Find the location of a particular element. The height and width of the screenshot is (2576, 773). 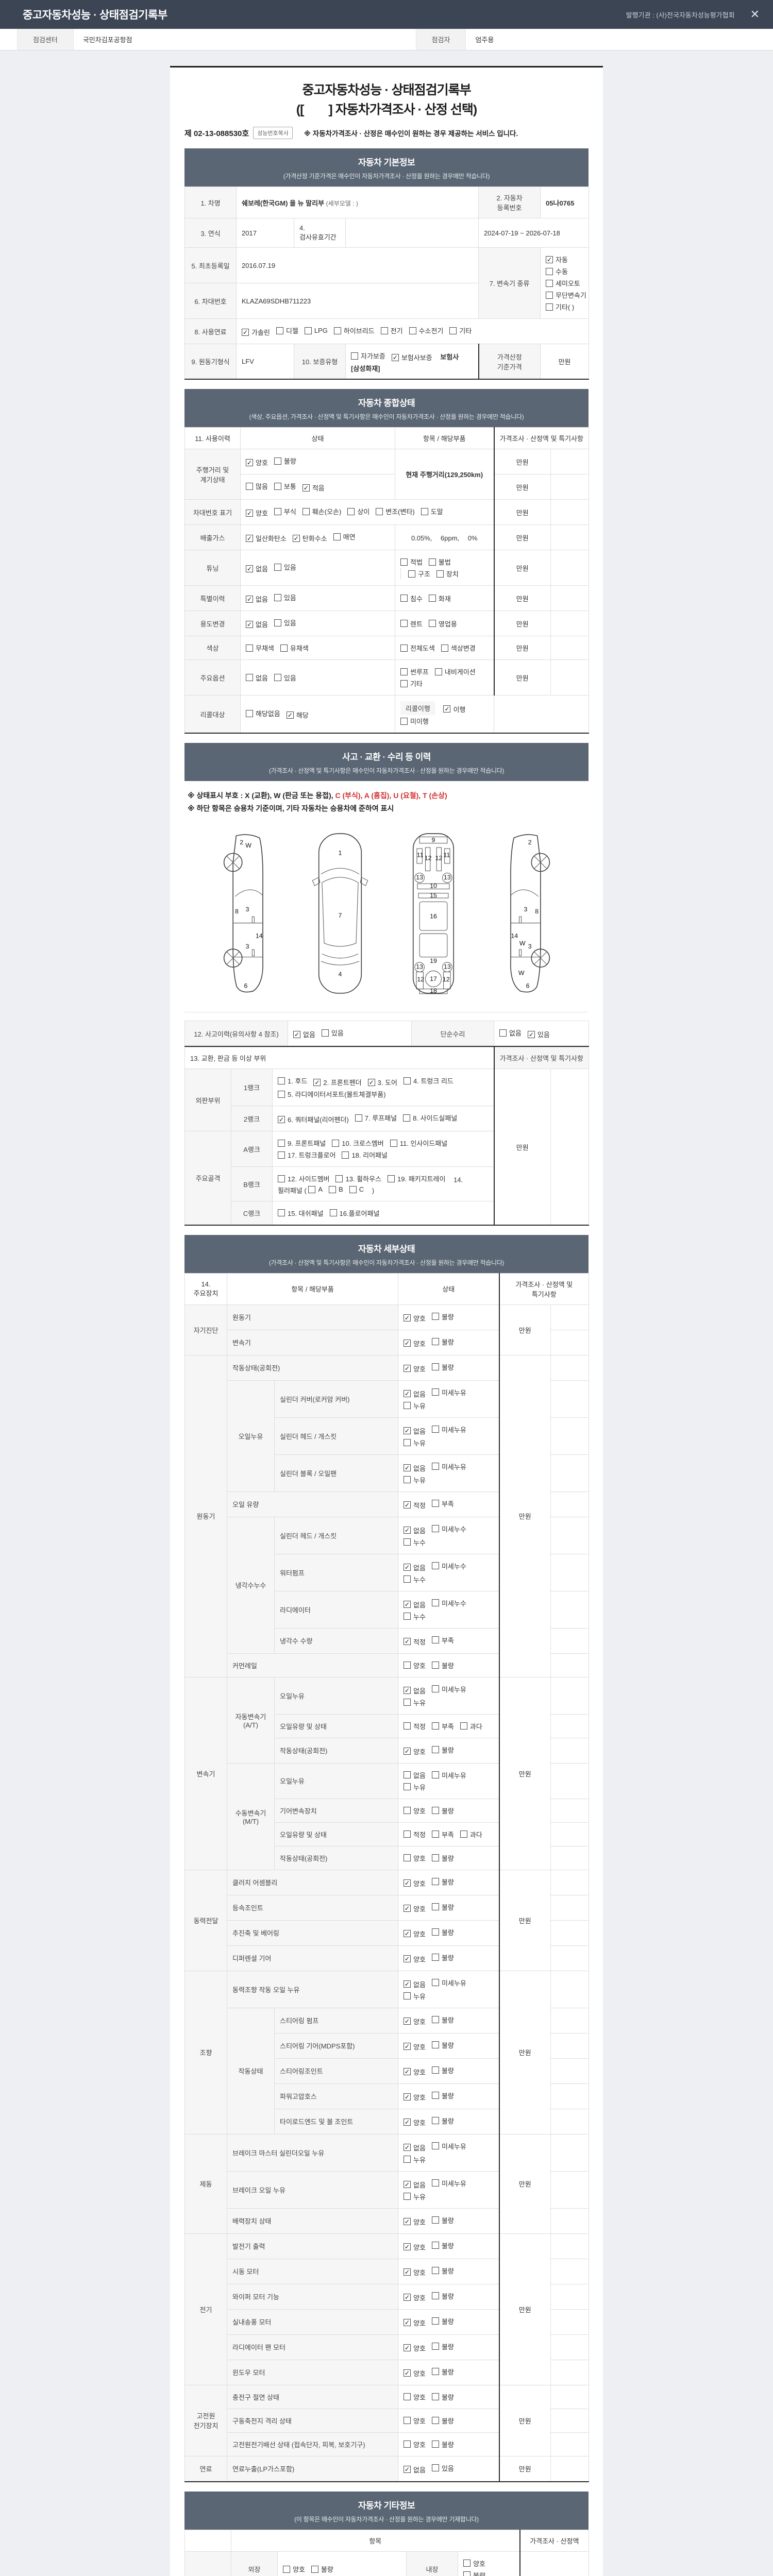

checkbox-option: 색상변경 is located at coordinates (458, 648).